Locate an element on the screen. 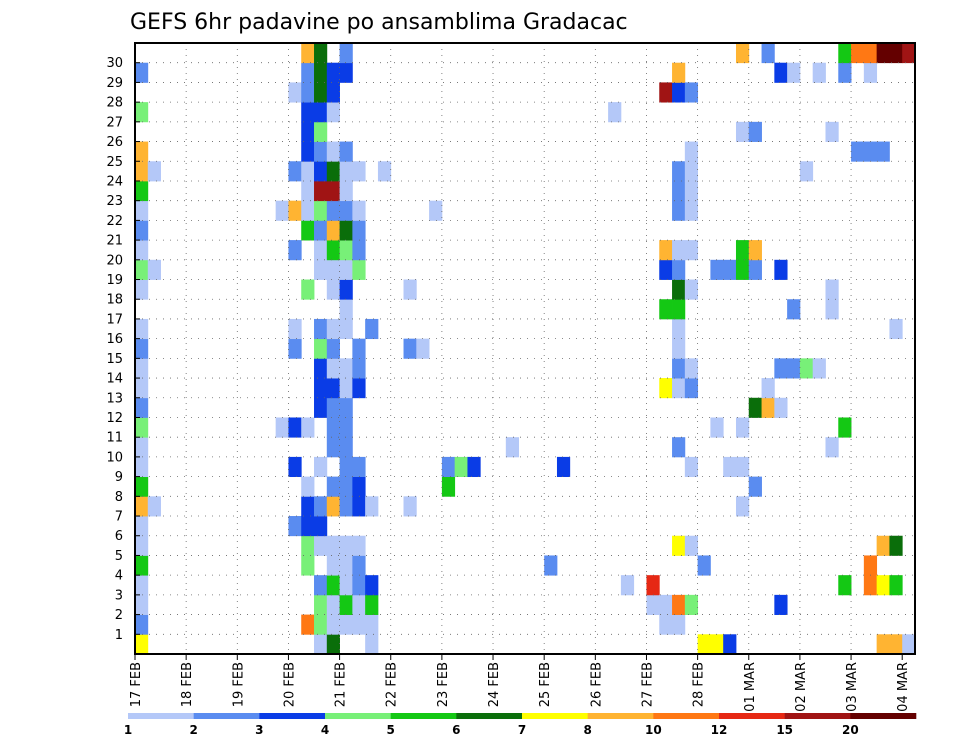 The image size is (960, 742). legend-label: 3 is located at coordinates (259, 730).